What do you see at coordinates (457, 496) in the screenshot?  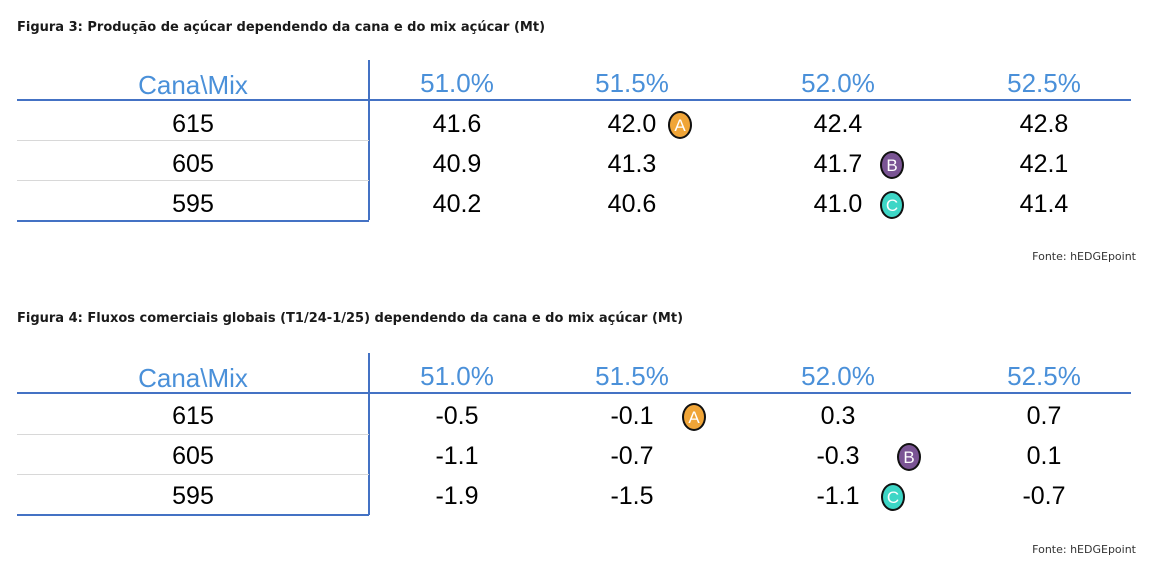 I see `table-cell: -1.9` at bounding box center [457, 496].